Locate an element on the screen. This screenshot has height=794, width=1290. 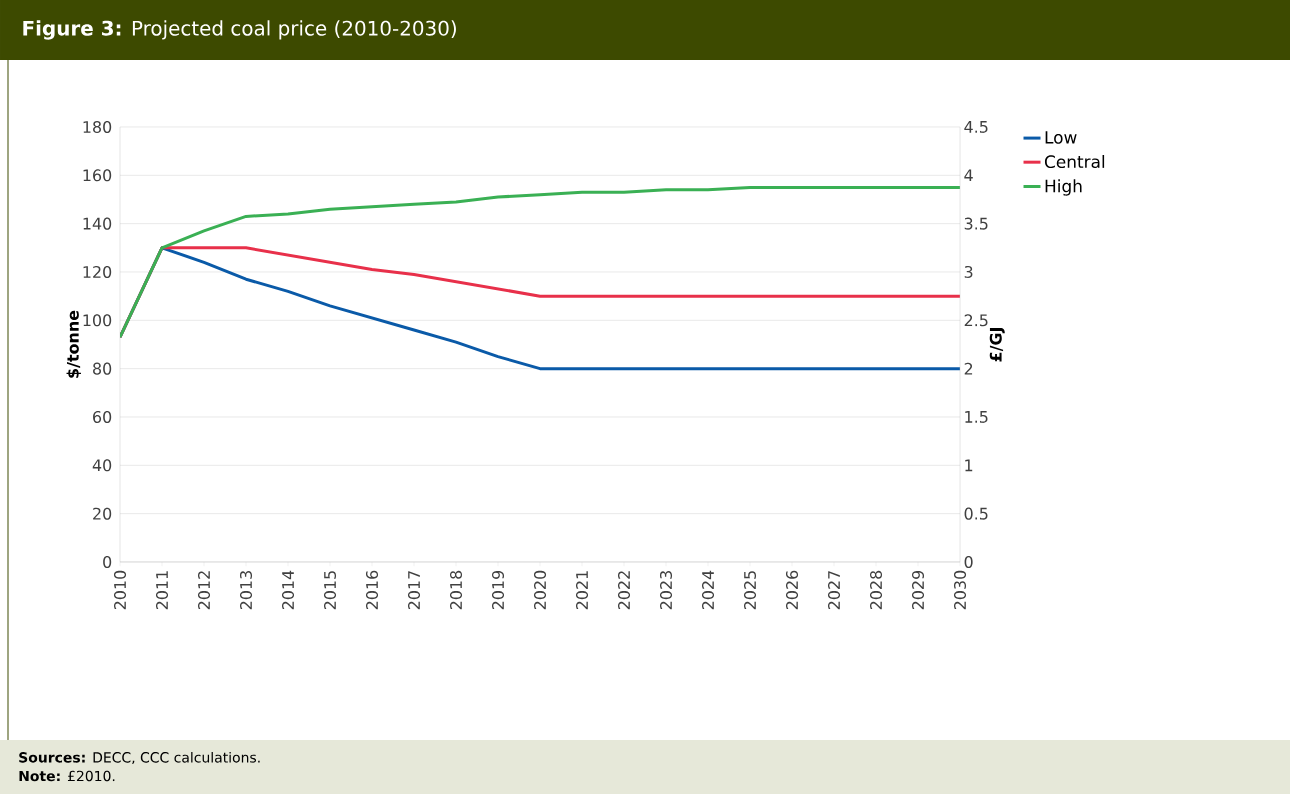
x-tick-label: 2030 is located at coordinates (960, 590).